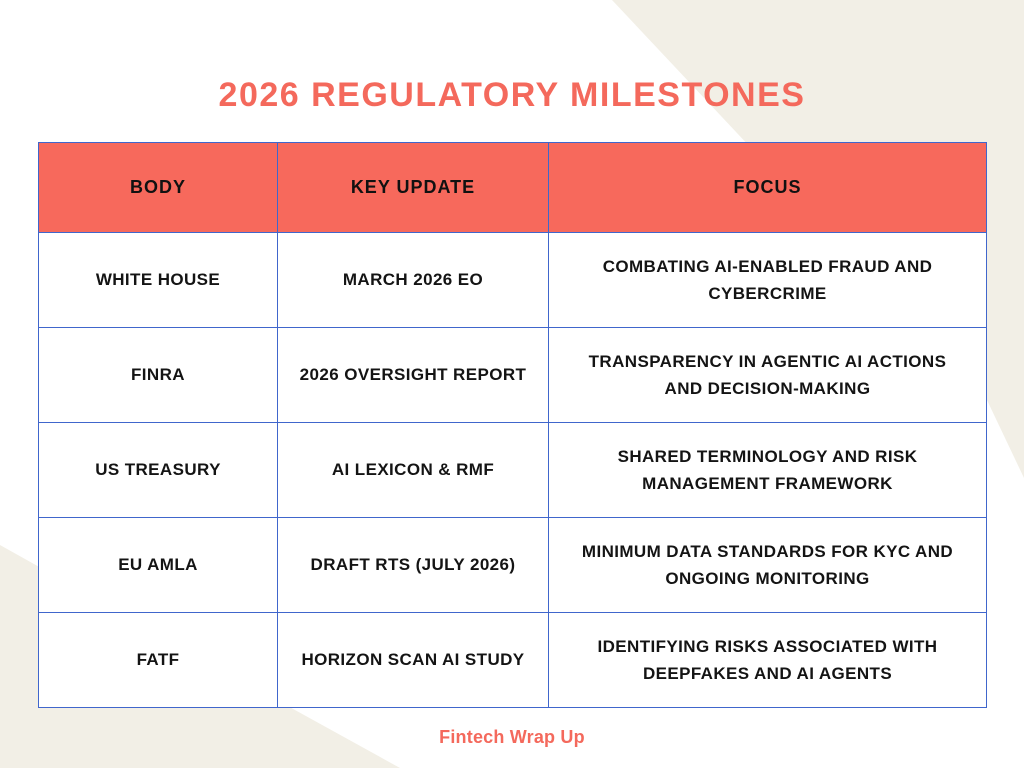 Image resolution: width=1024 pixels, height=768 pixels. Describe the element at coordinates (413, 470) in the screenshot. I see `cell-key-update: AI LEXICON & RMF` at that location.